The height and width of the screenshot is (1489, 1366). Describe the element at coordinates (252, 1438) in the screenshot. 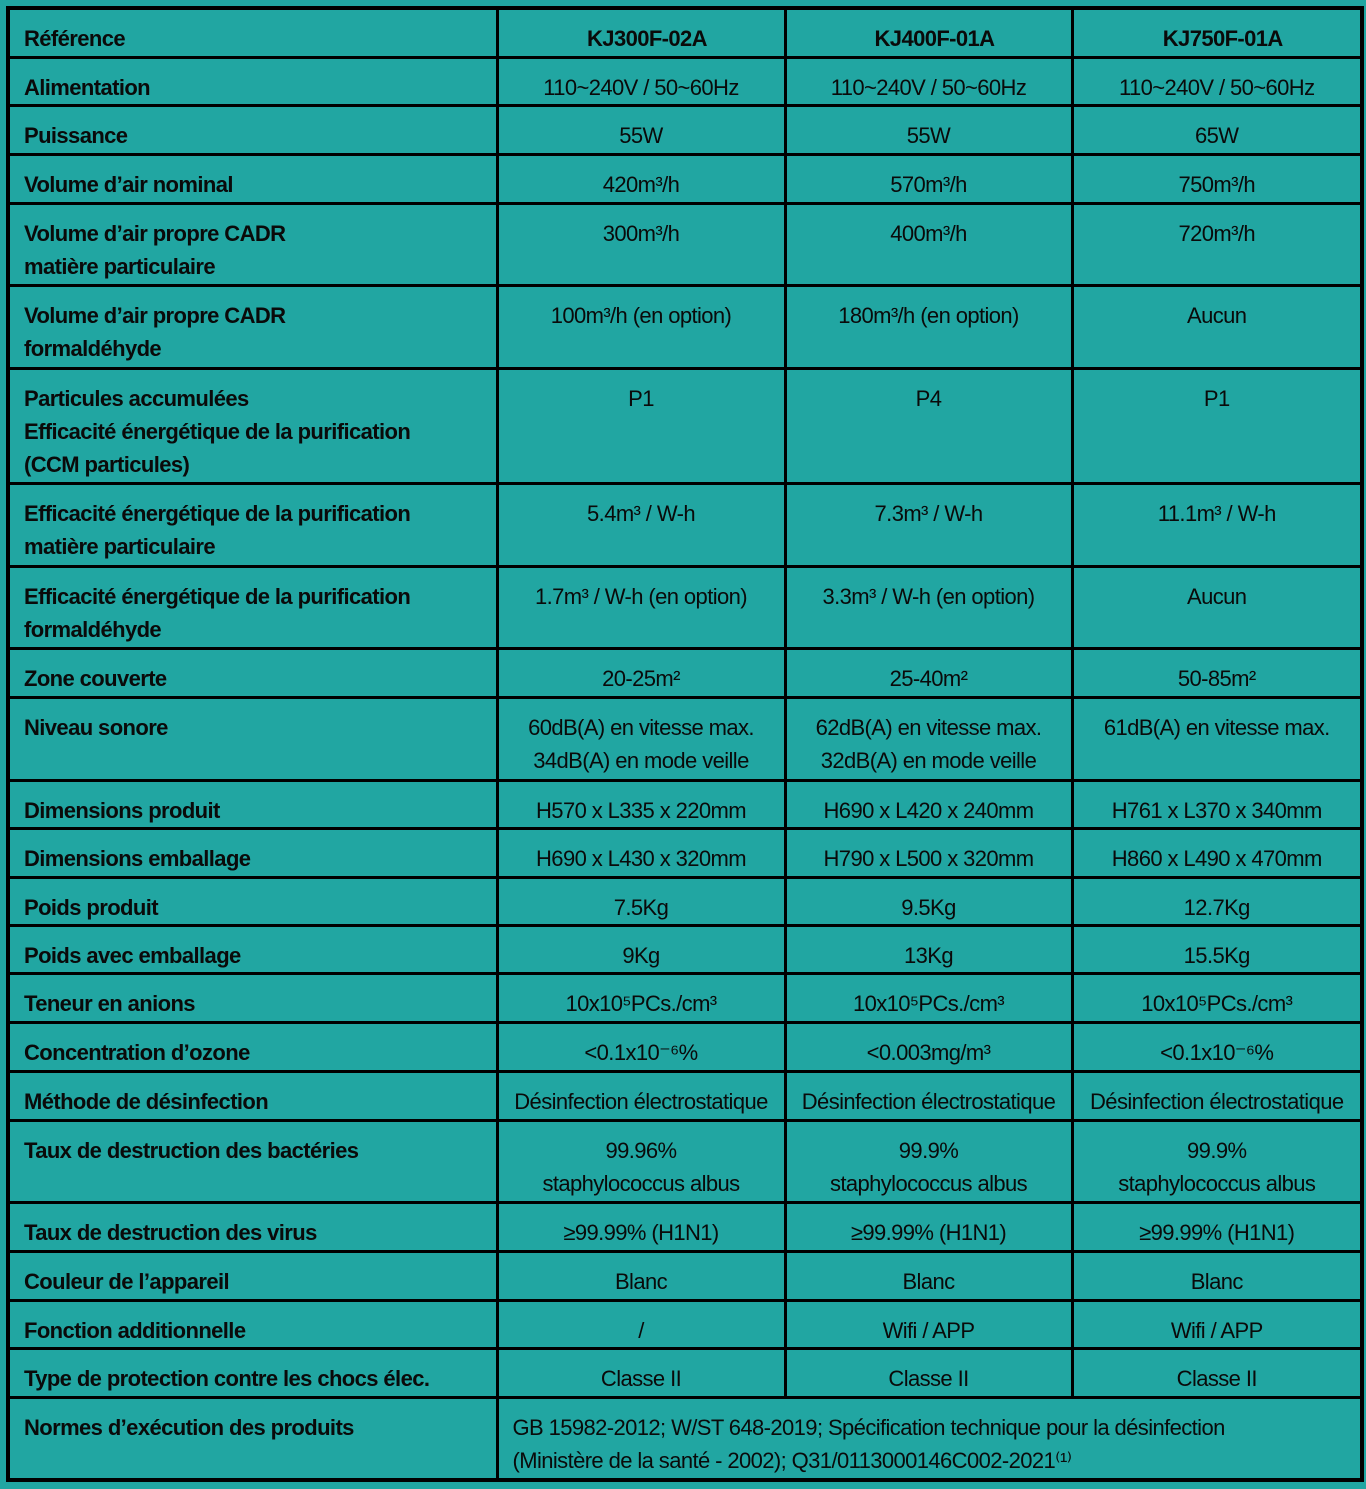

I see `standards-label: Normes d’exécution des produits` at that location.